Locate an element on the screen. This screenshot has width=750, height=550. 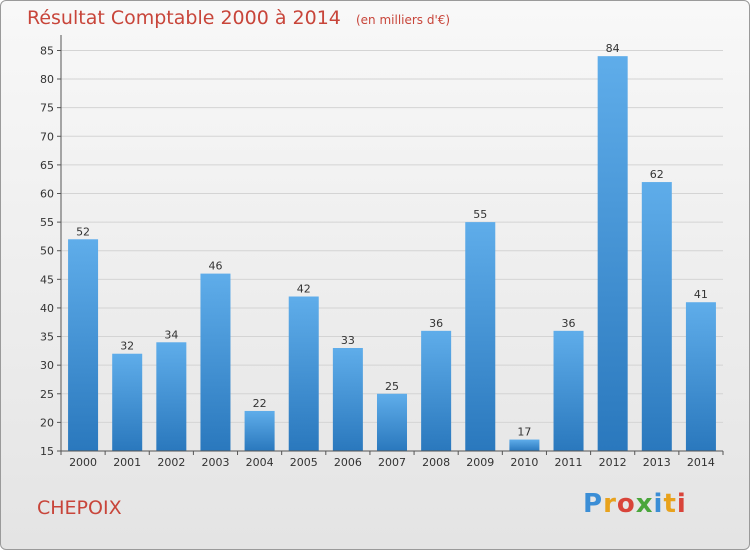
y-tick-label-40: 40 is located at coordinates (47, 308).